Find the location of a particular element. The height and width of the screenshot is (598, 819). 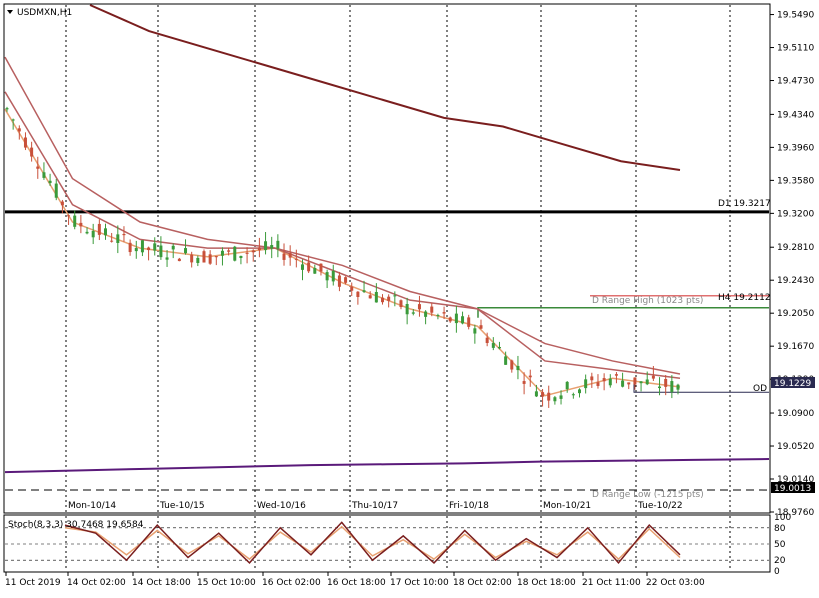

price-tick-label: 19.0900 is located at coordinates (795, 414).